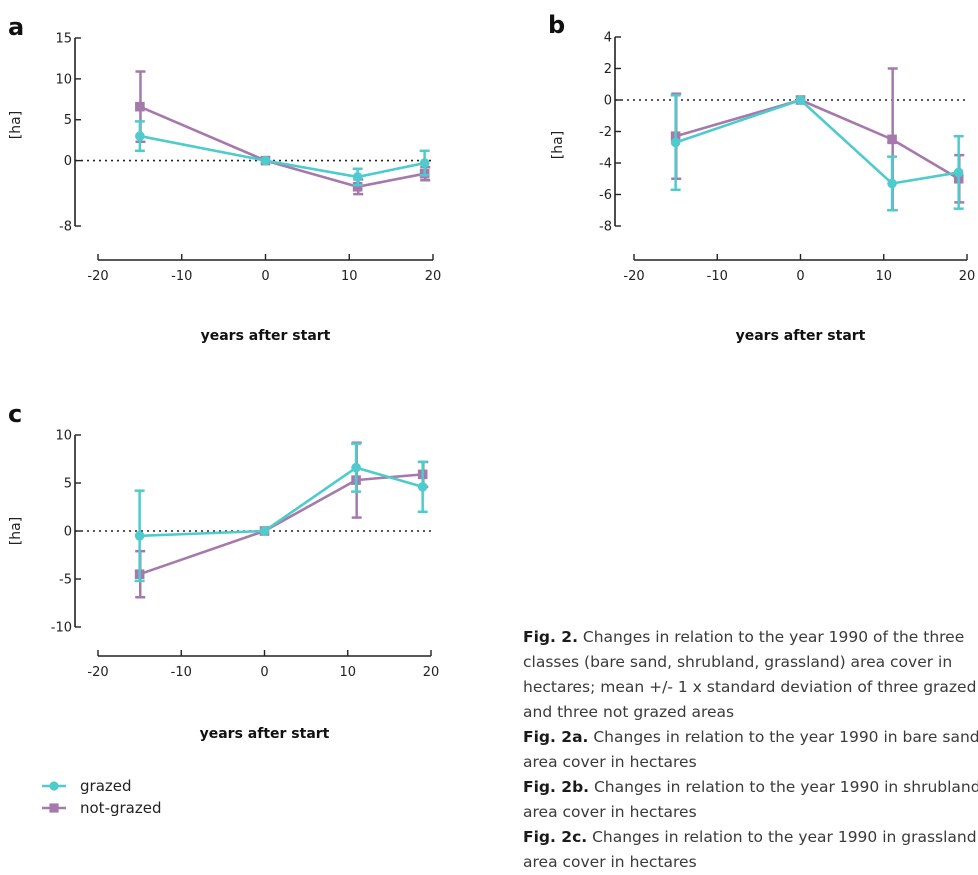 Image resolution: width=978 pixels, height=875 pixels. Describe the element at coordinates (63, 39) in the screenshot. I see `y-tick-label: 15` at that location.